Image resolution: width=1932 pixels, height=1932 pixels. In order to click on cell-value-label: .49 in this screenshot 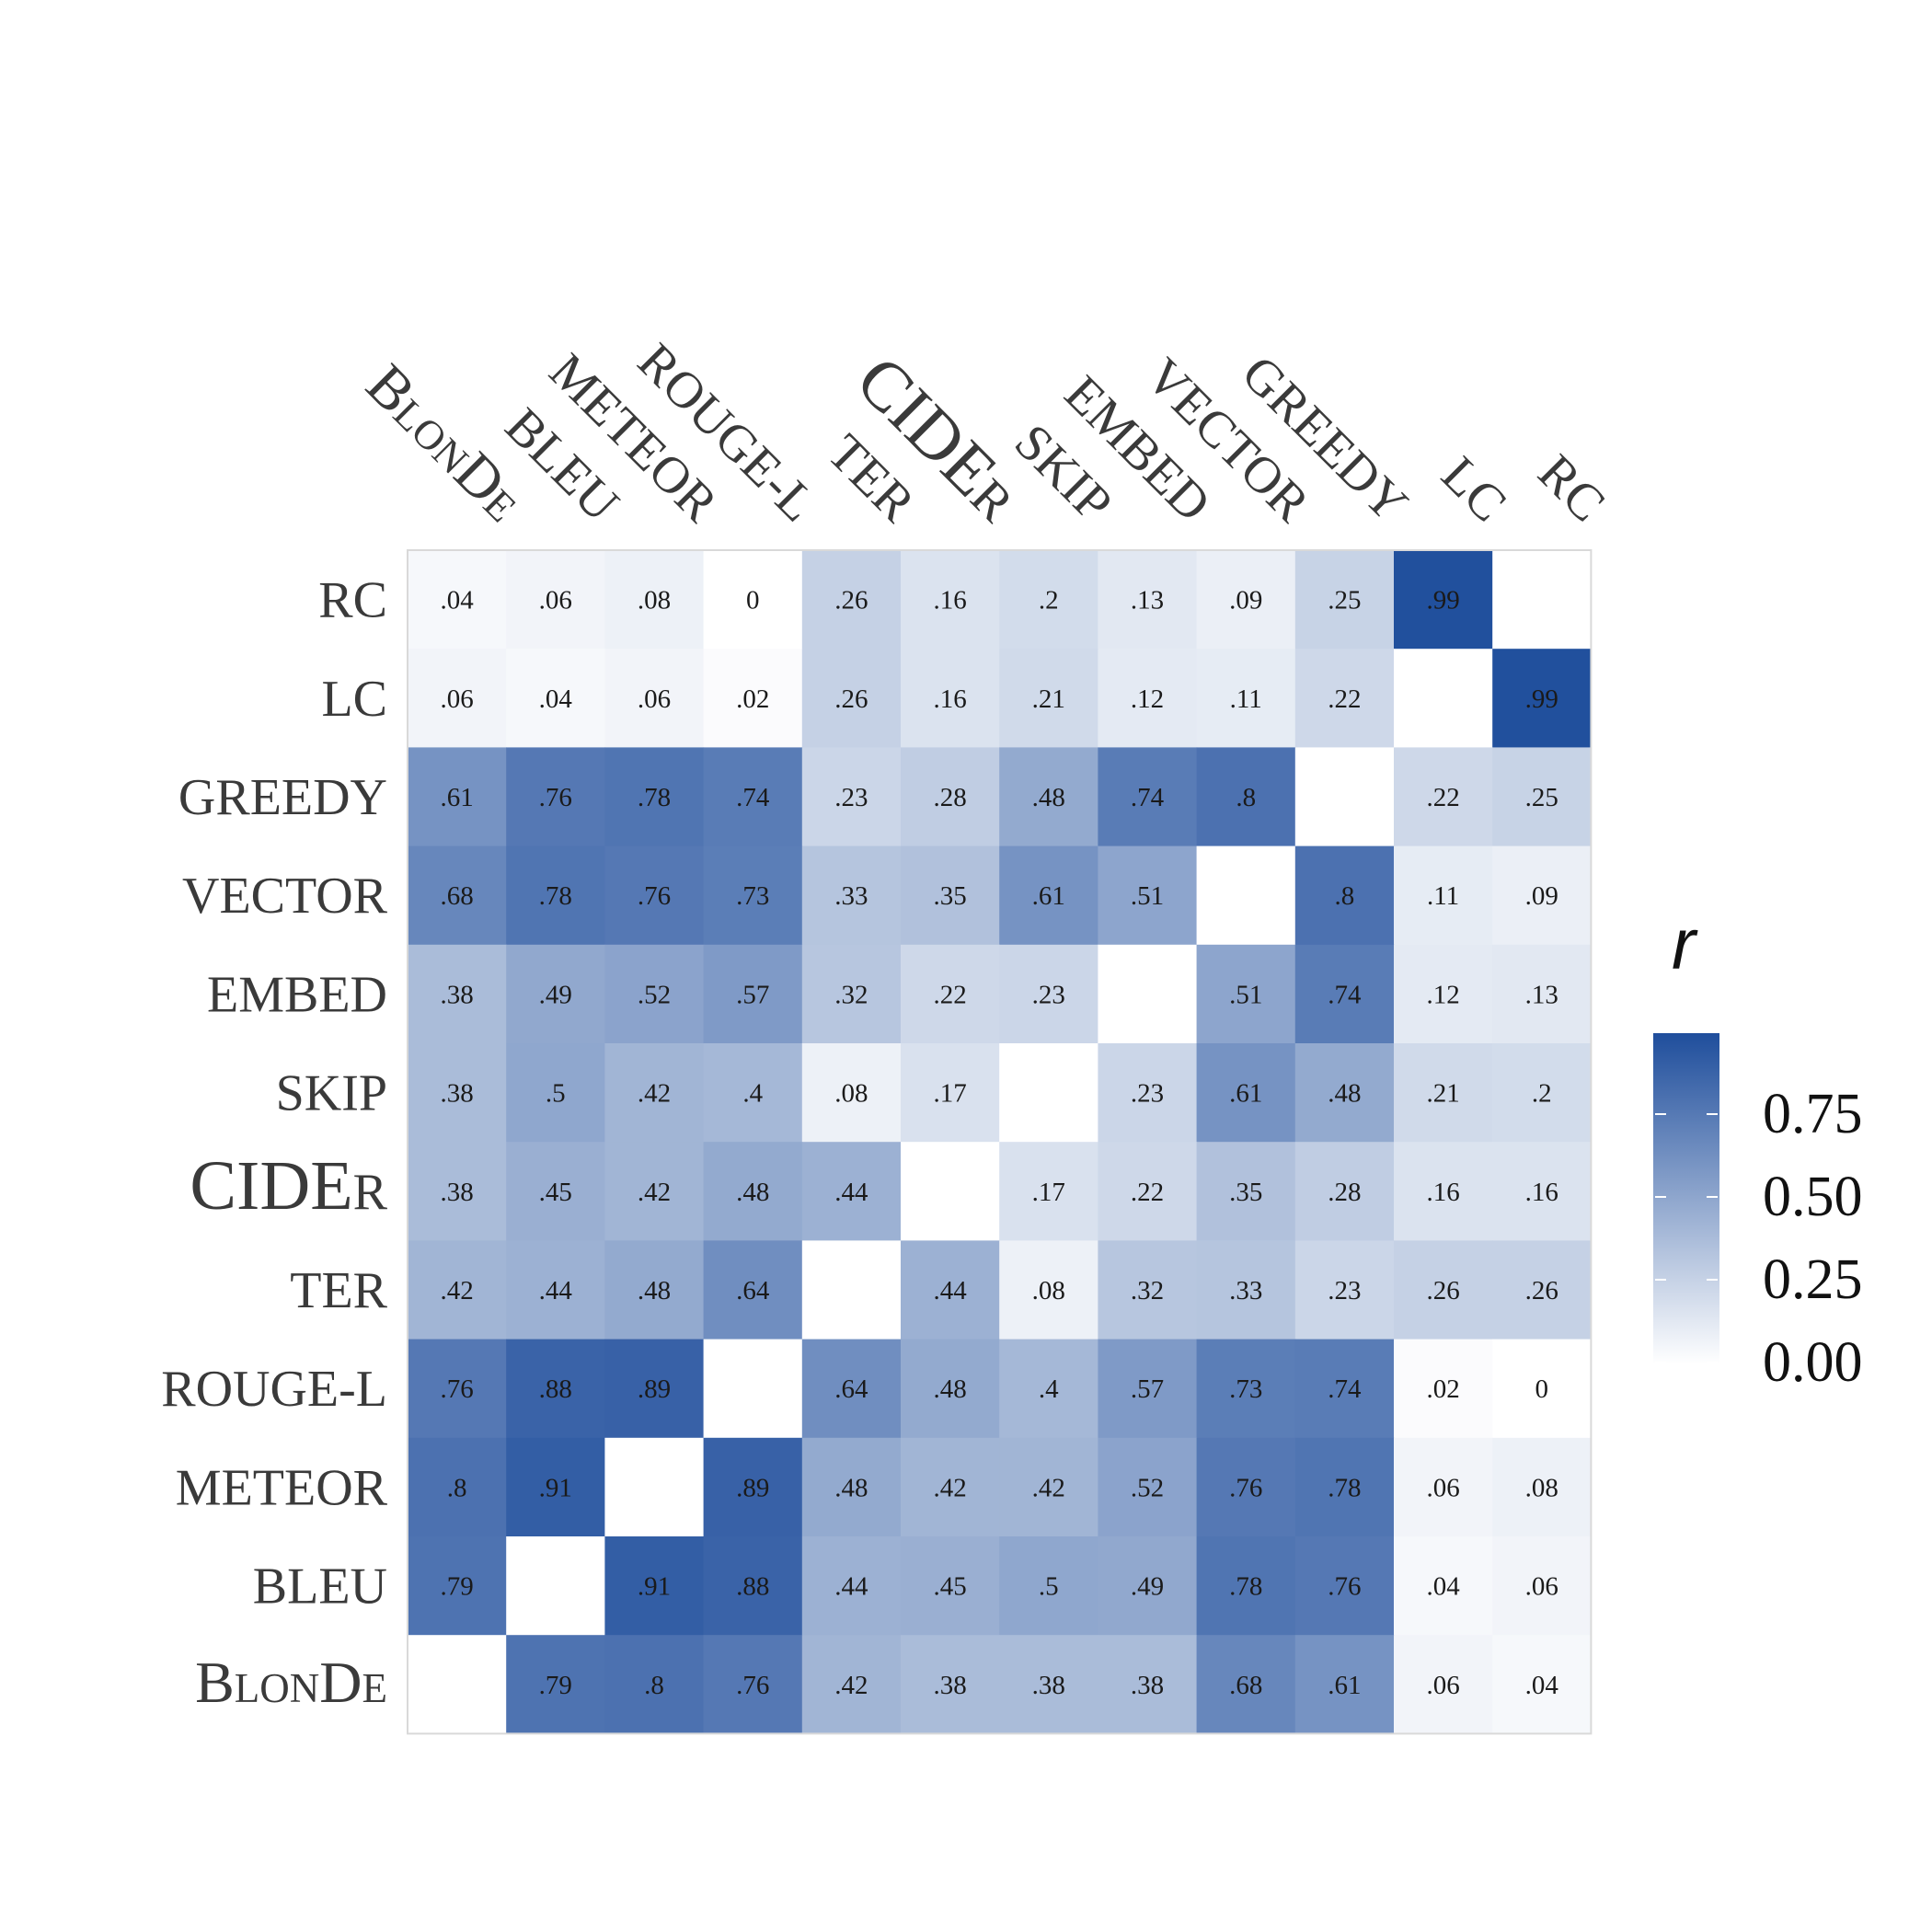, I will do `click(1147, 1587)`.